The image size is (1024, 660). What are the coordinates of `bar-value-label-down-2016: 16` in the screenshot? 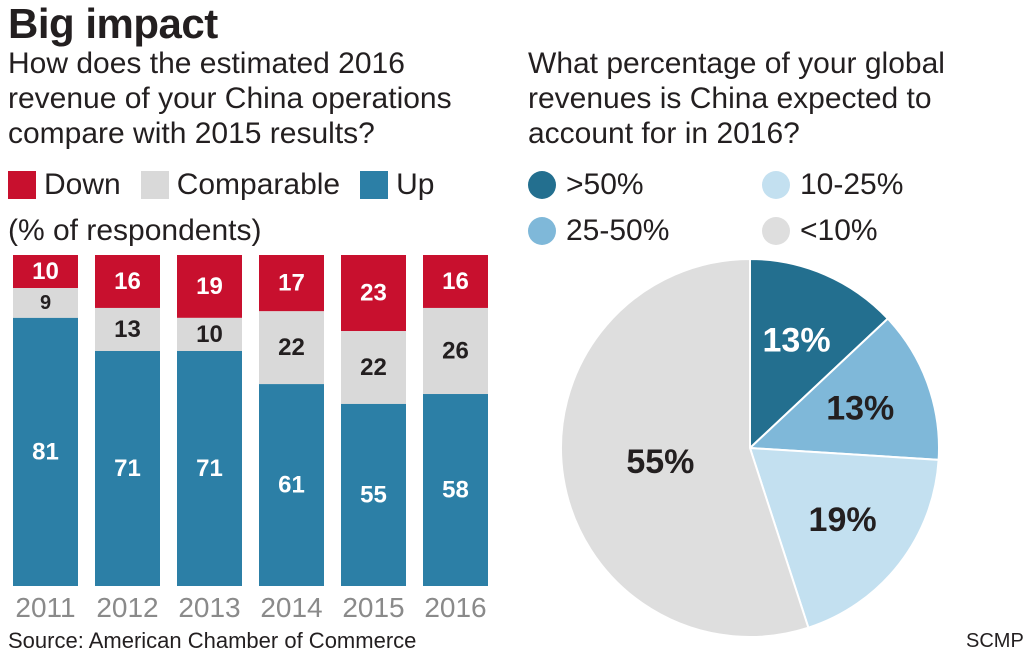 It's located at (455, 281).